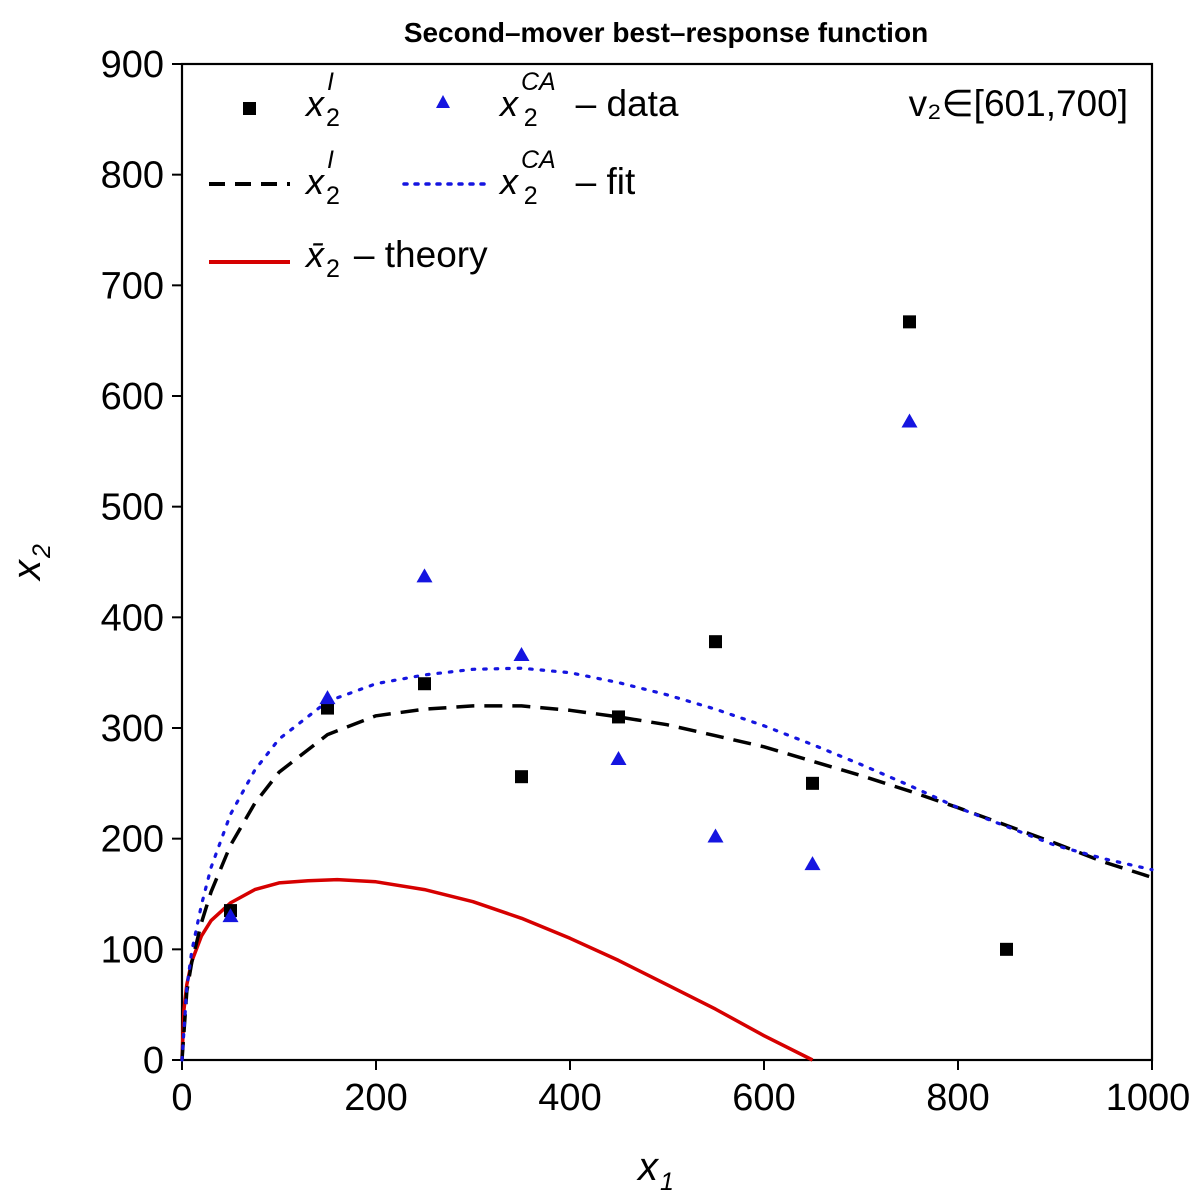 This screenshot has height=1197, width=1200. I want to click on series-line-x2_bar_theory, so click(497, 969).